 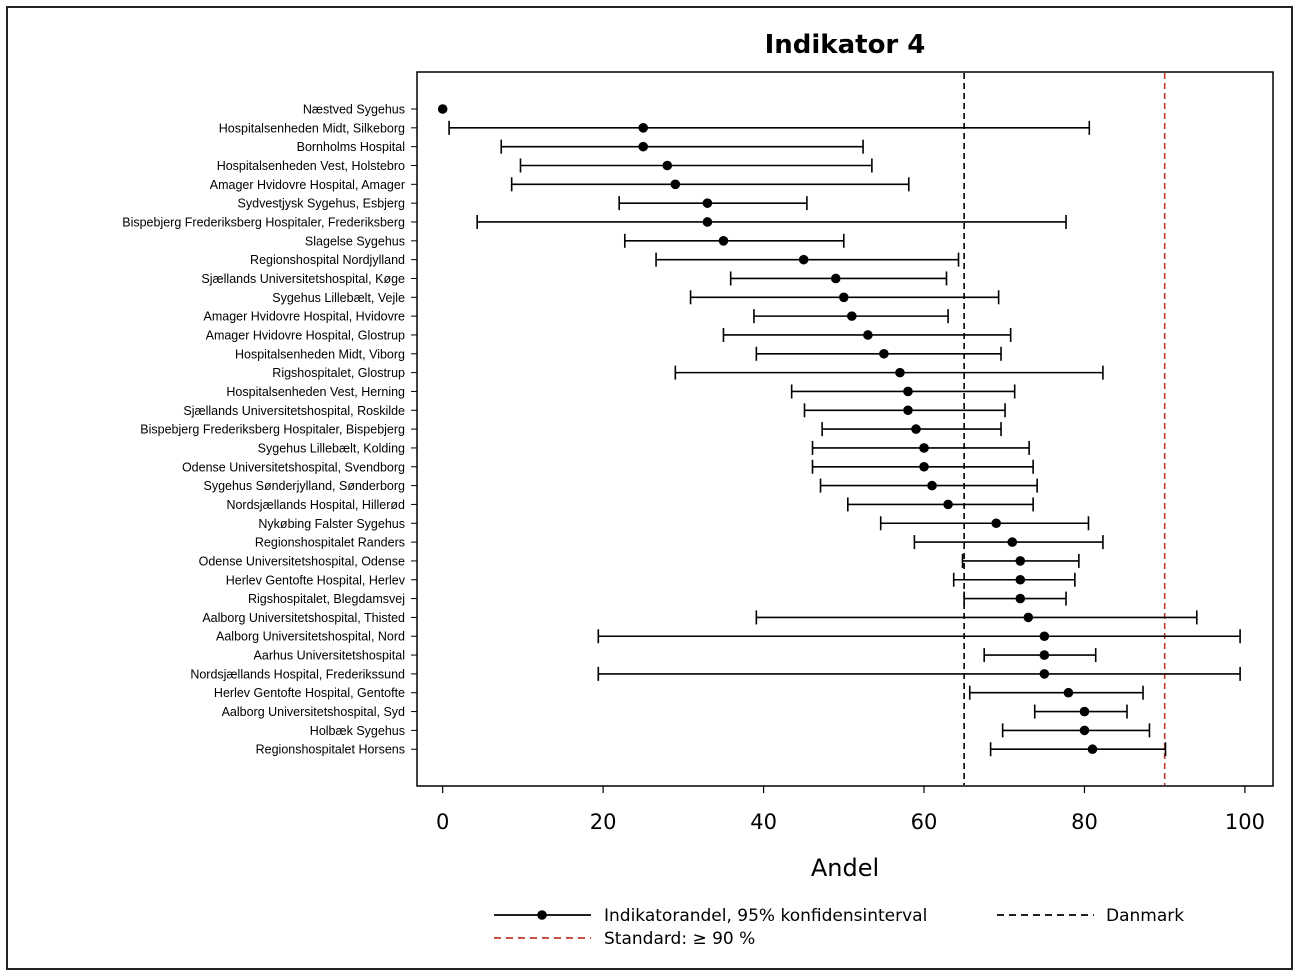 I want to click on table-row: Bornholms Hospital, so click(x=580, y=146).